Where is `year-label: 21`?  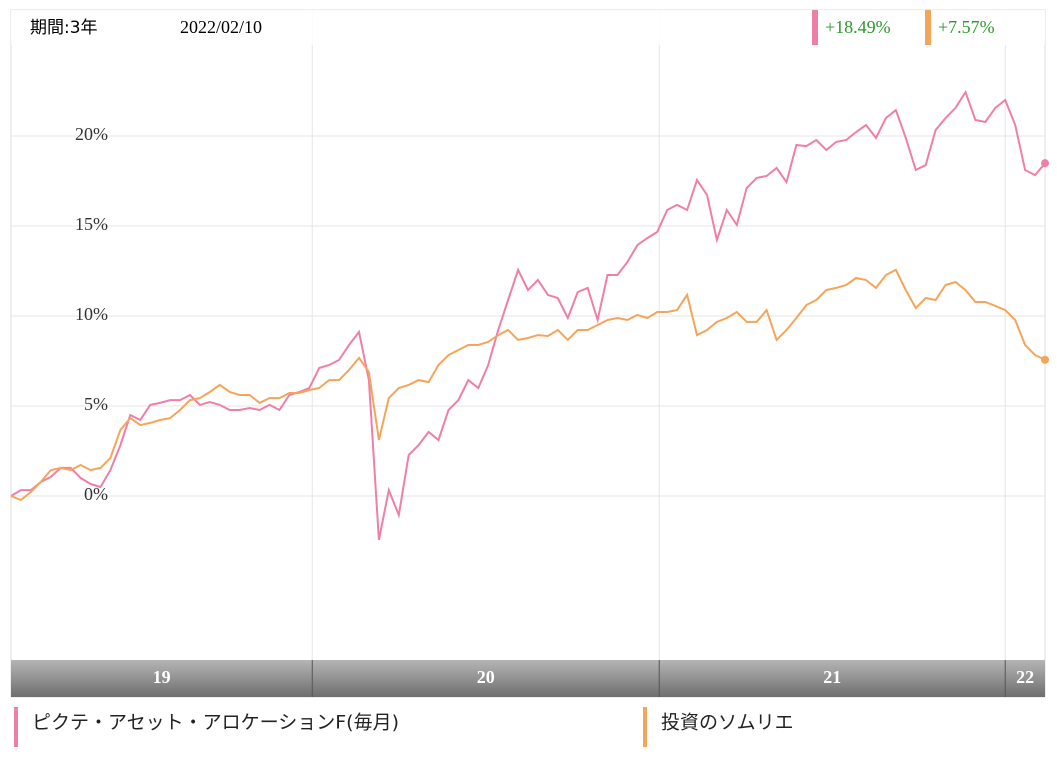
year-label: 21 is located at coordinates (832, 677).